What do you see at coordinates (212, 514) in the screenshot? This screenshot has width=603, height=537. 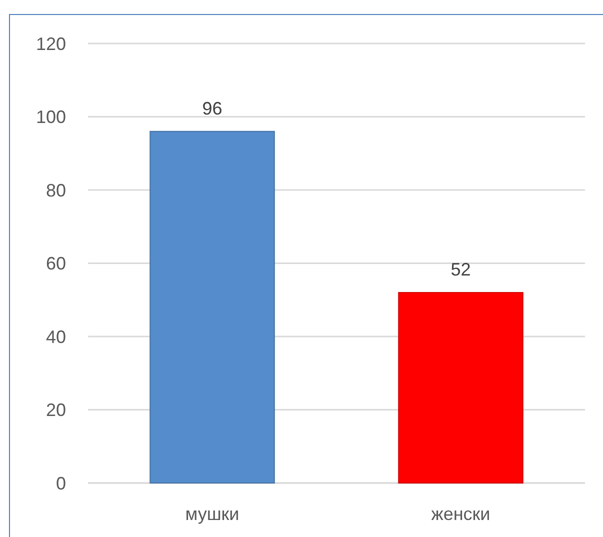 I see `x-tick-label: мушки` at bounding box center [212, 514].